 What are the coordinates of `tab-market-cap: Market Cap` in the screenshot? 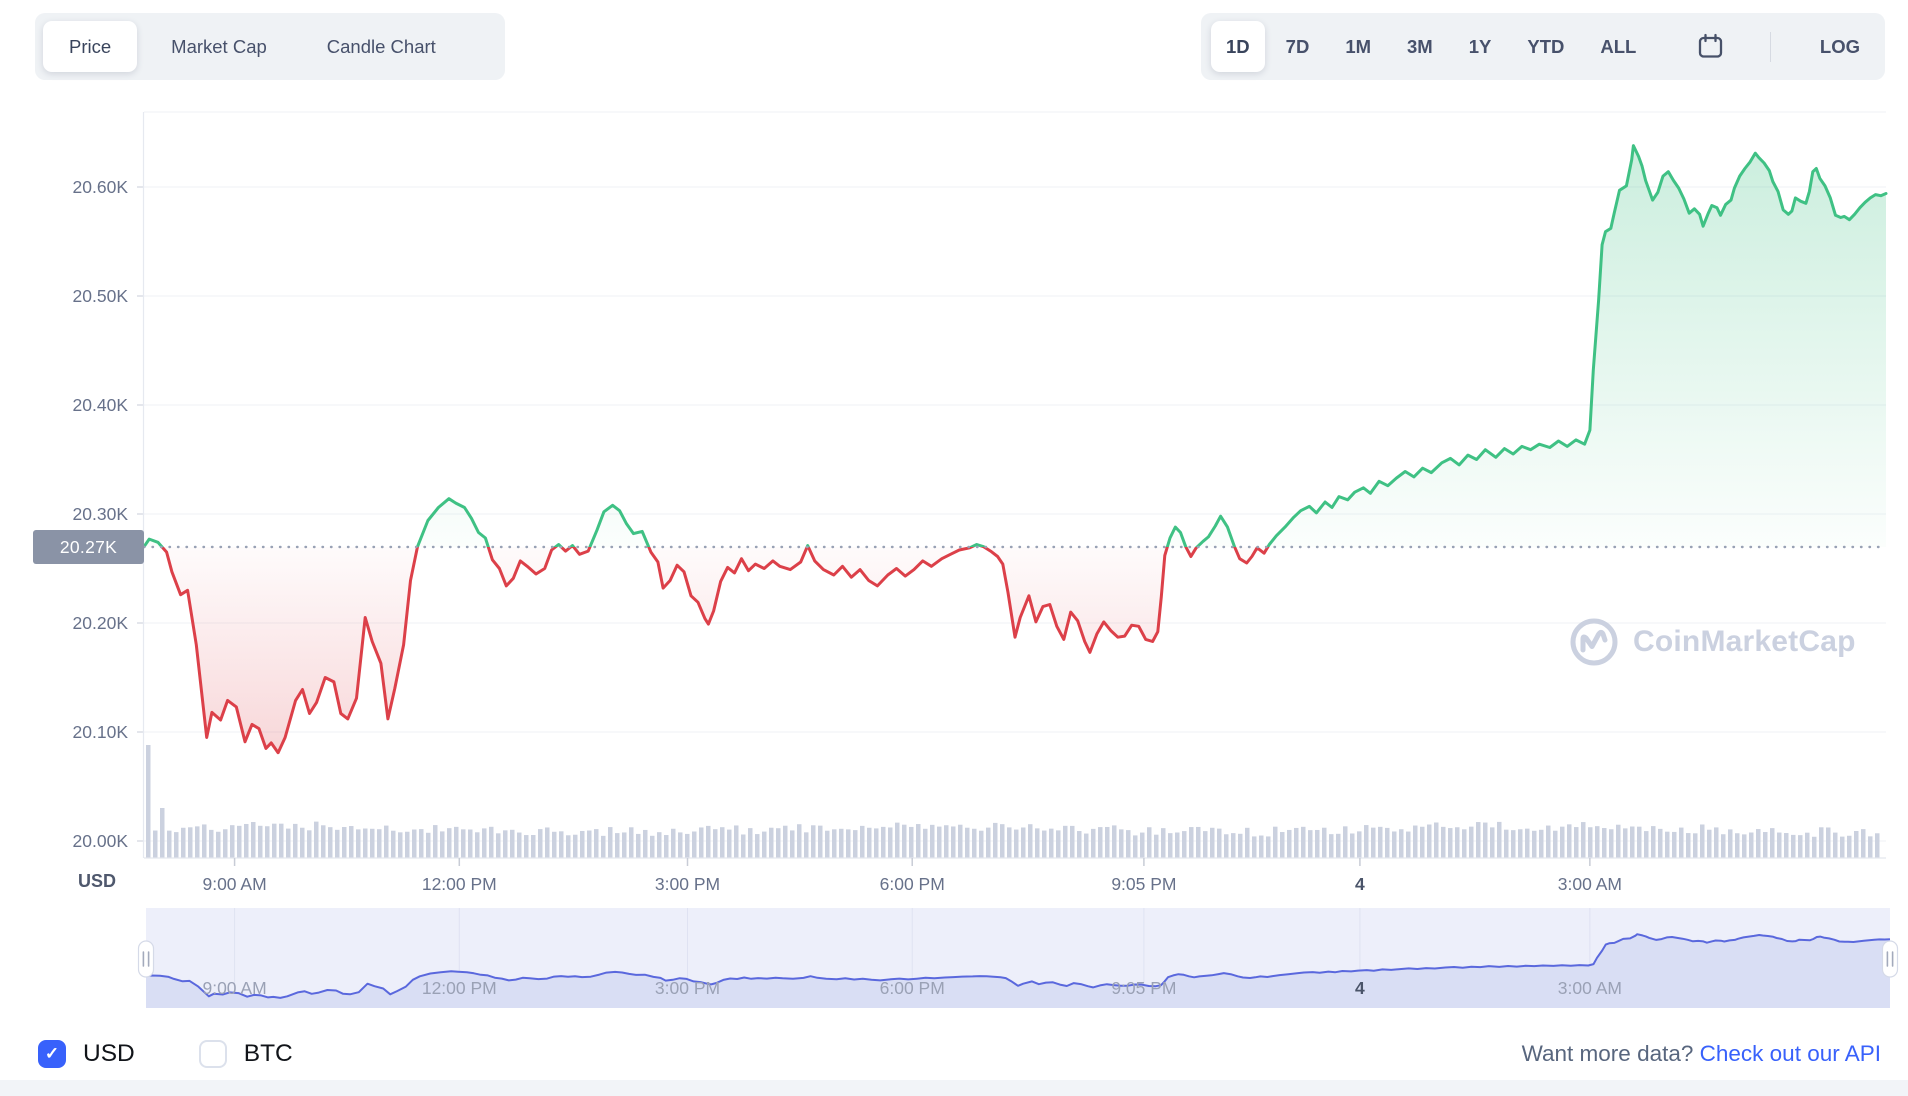 It's located at (219, 46).